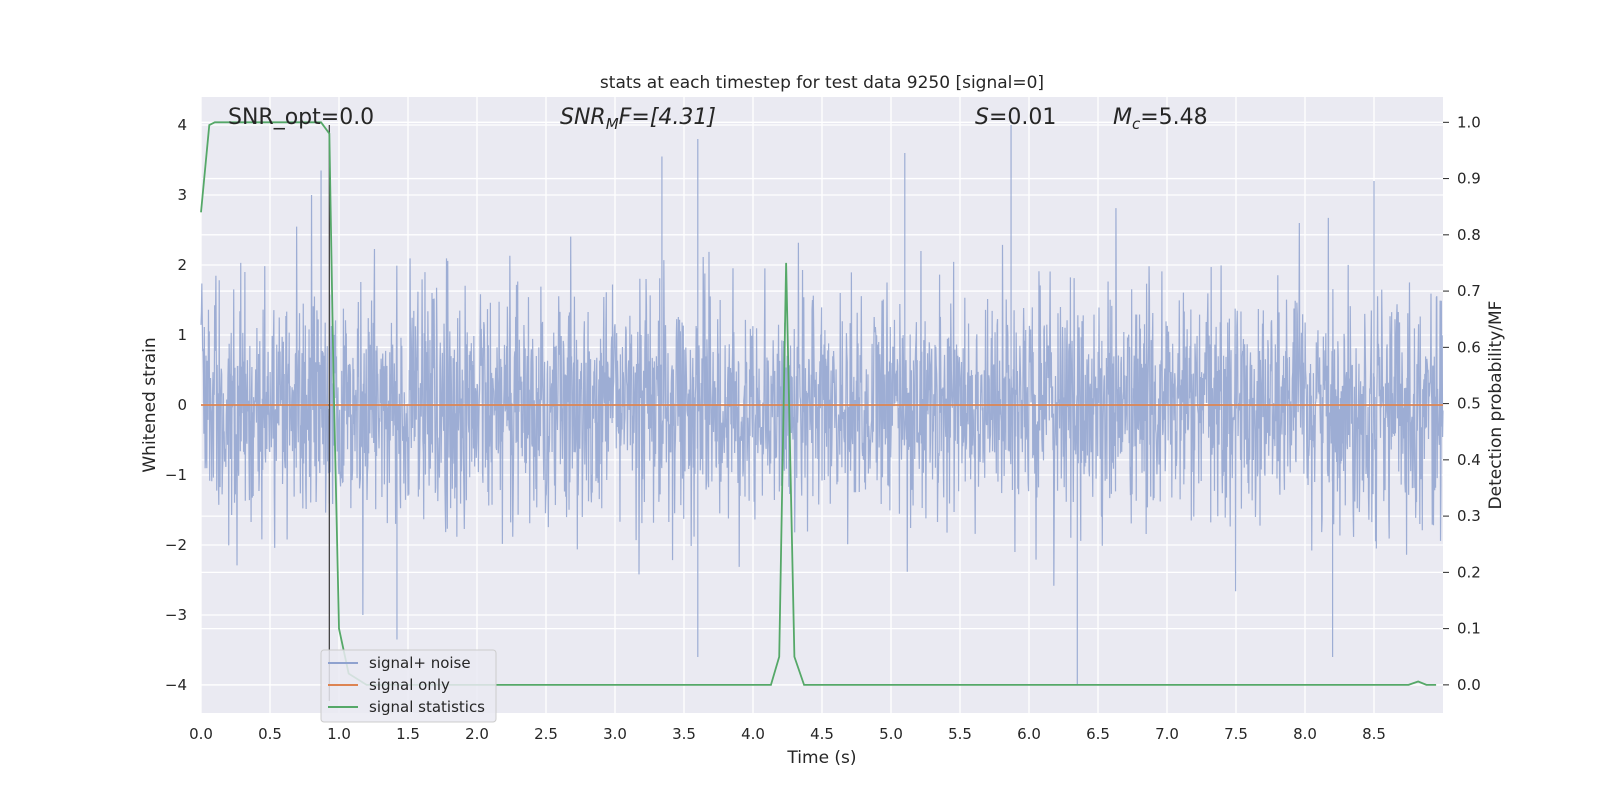 The image size is (1600, 800). What do you see at coordinates (176, 475) in the screenshot?
I see `y-tick-label-3: −1` at bounding box center [176, 475].